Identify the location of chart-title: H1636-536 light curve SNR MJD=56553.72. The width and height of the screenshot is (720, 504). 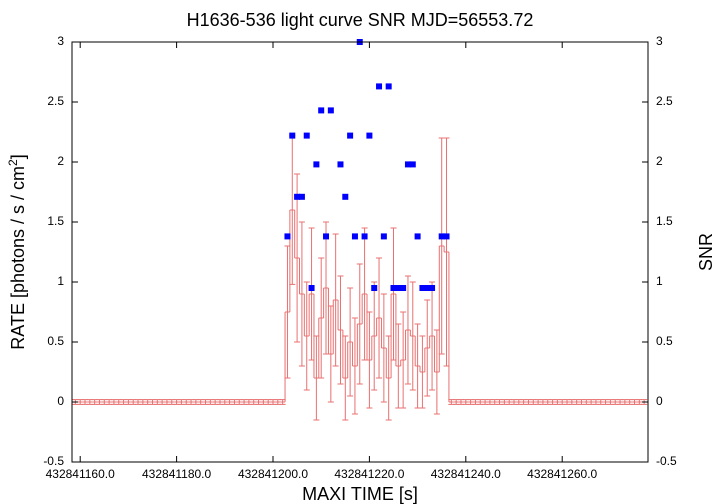
(360, 20).